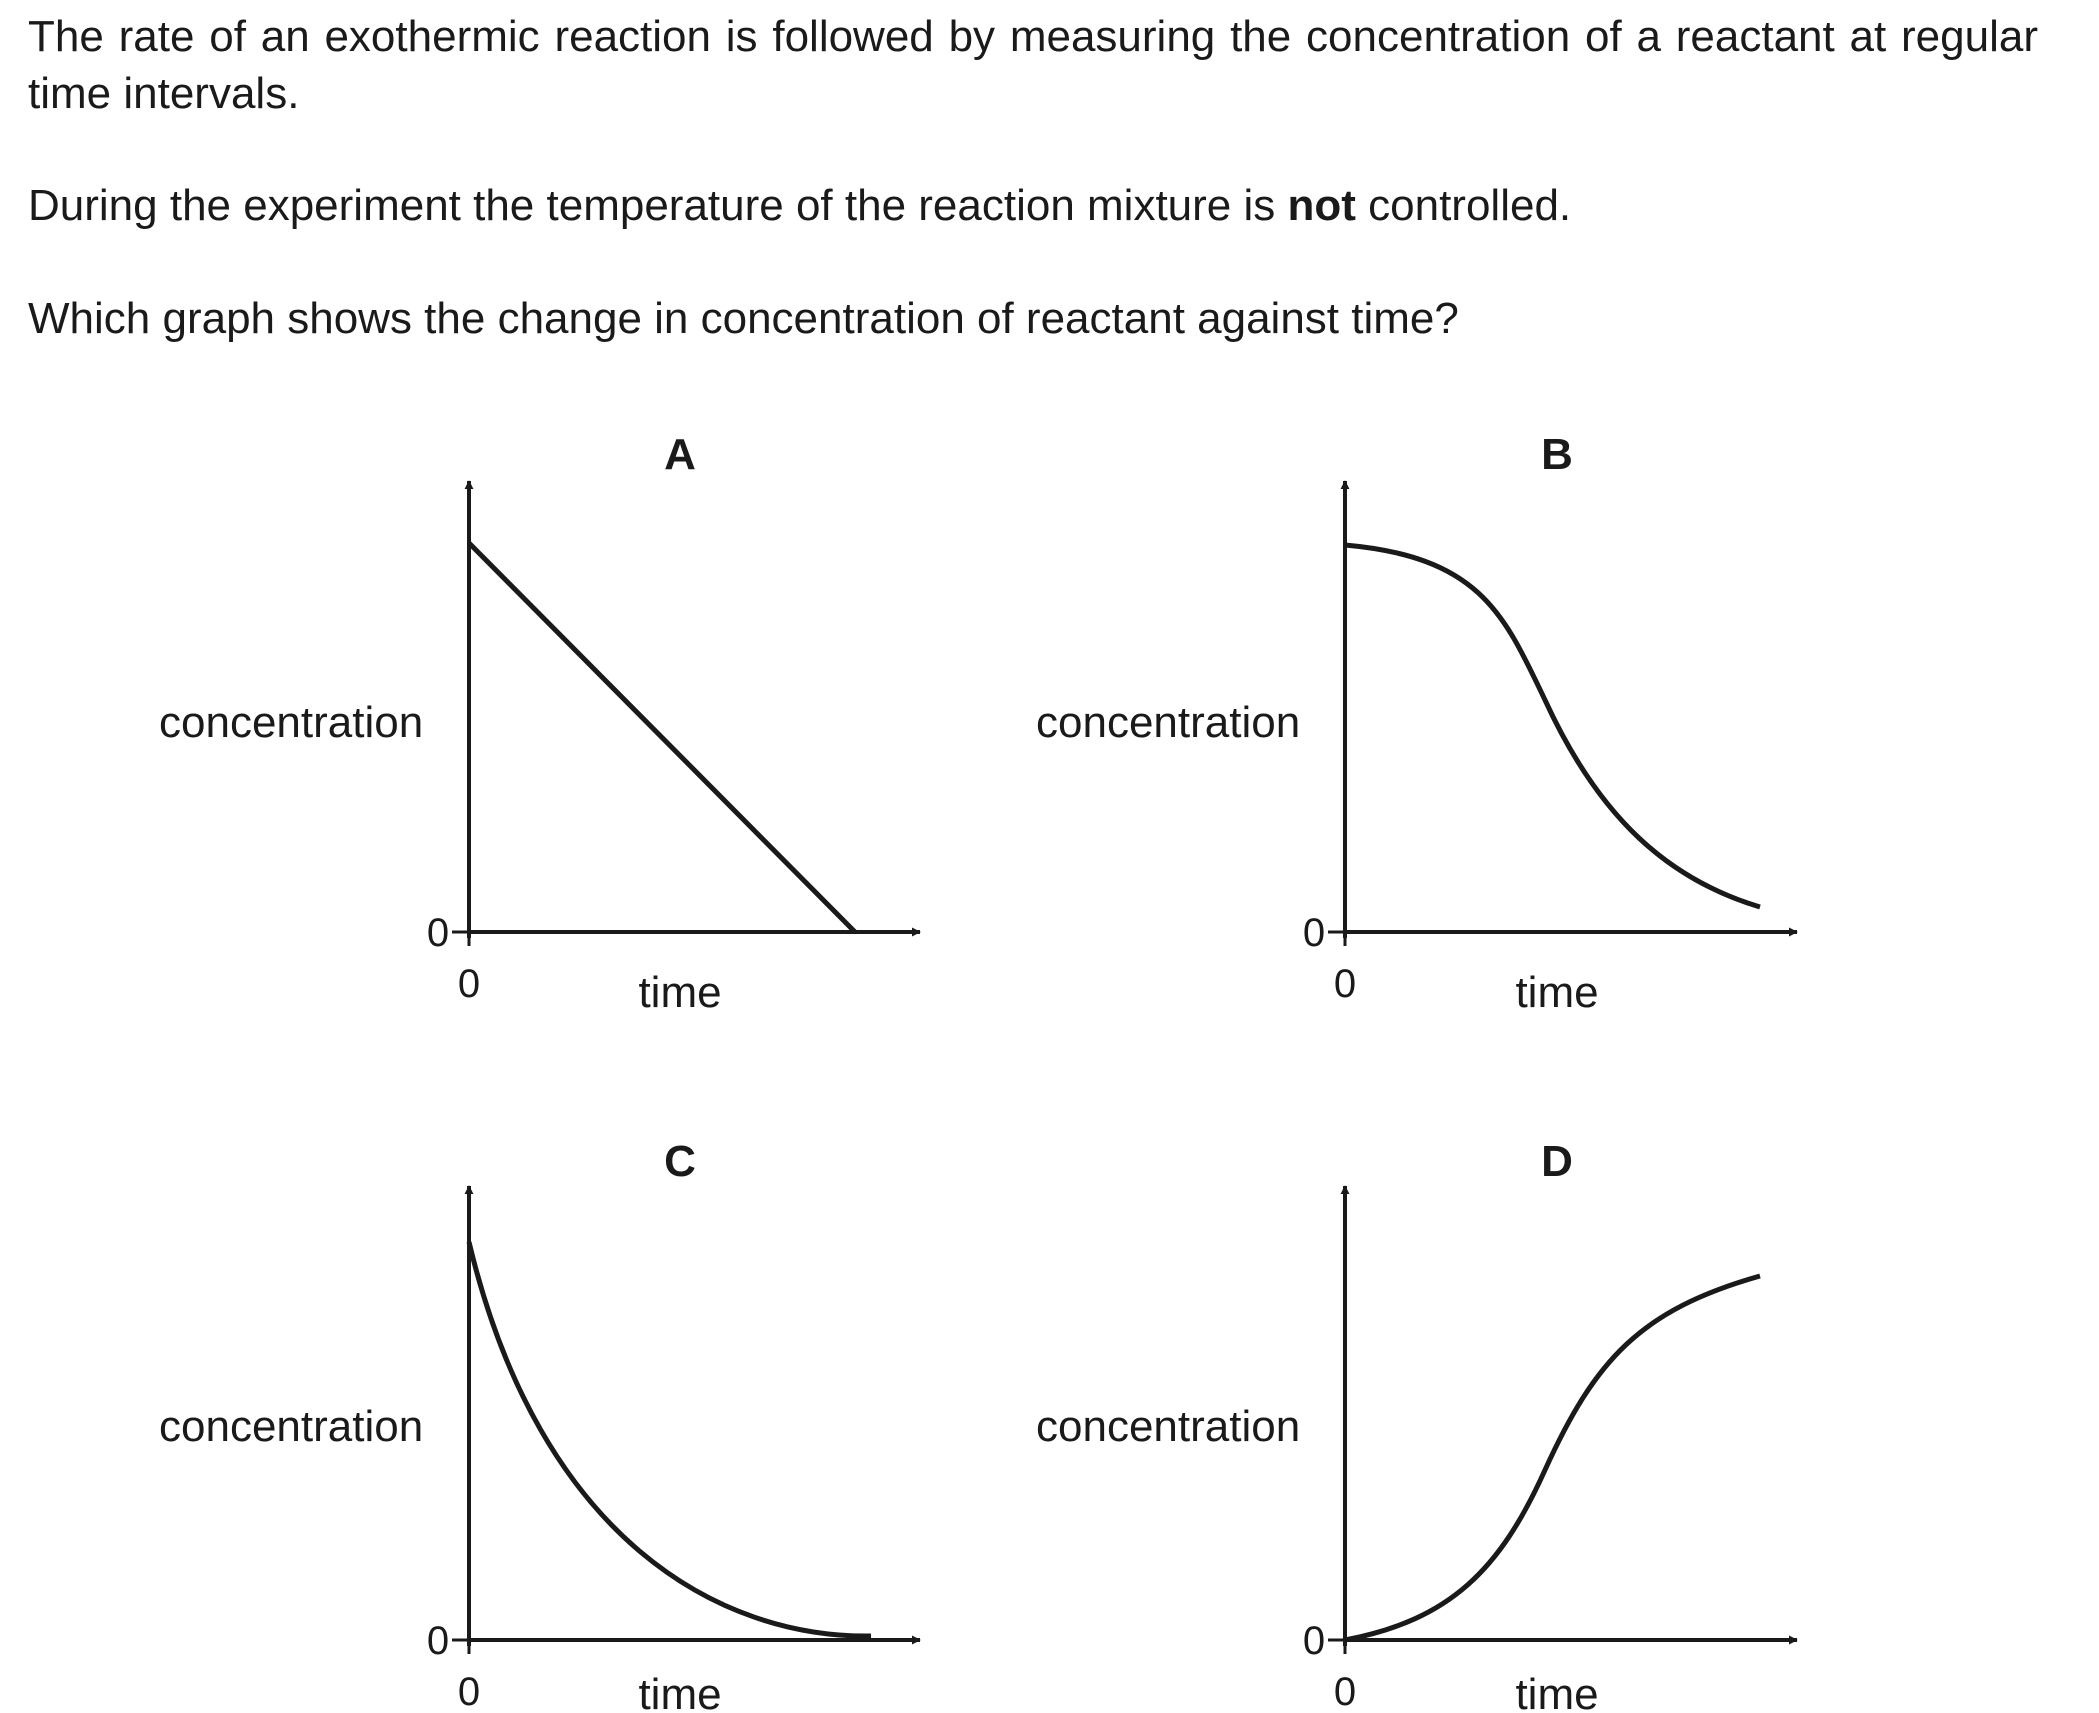 The image size is (2099, 1713). I want to click on graph-a: A 0 0 concentration time, so click(540, 723).